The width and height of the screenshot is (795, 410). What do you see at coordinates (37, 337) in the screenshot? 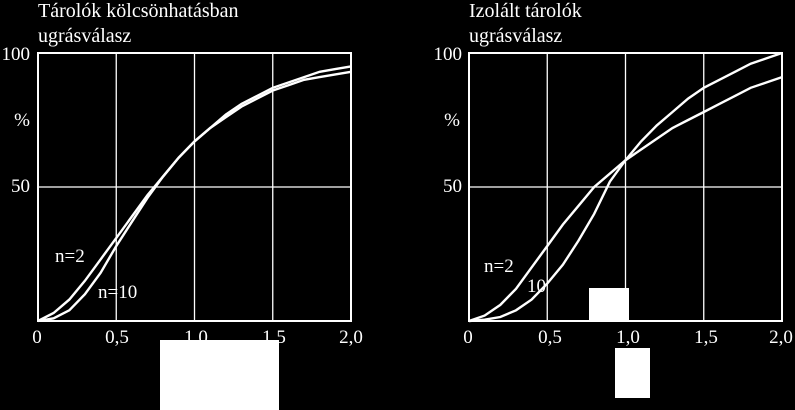
I see `chart-left-origin-label: 0` at bounding box center [37, 337].